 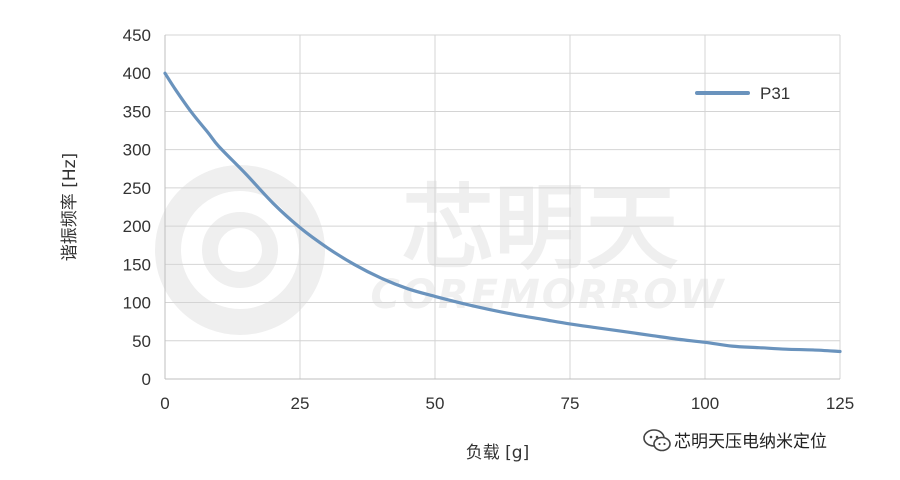 What do you see at coordinates (240, 250) in the screenshot?
I see `watermark-logo-icon` at bounding box center [240, 250].